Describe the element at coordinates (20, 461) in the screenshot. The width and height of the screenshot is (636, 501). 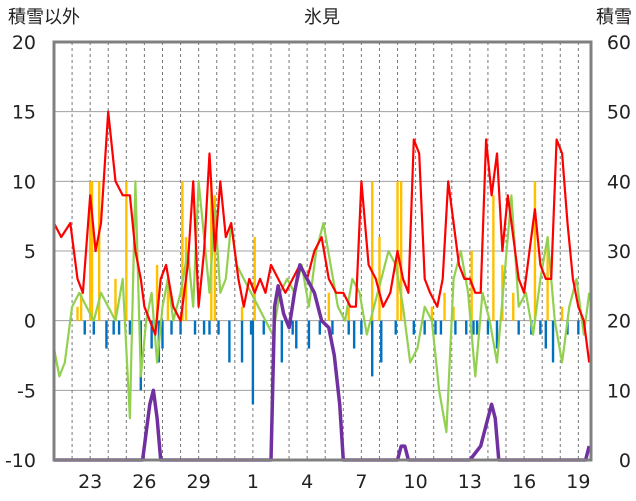
I see `y-left-tick-label: -10` at that location.